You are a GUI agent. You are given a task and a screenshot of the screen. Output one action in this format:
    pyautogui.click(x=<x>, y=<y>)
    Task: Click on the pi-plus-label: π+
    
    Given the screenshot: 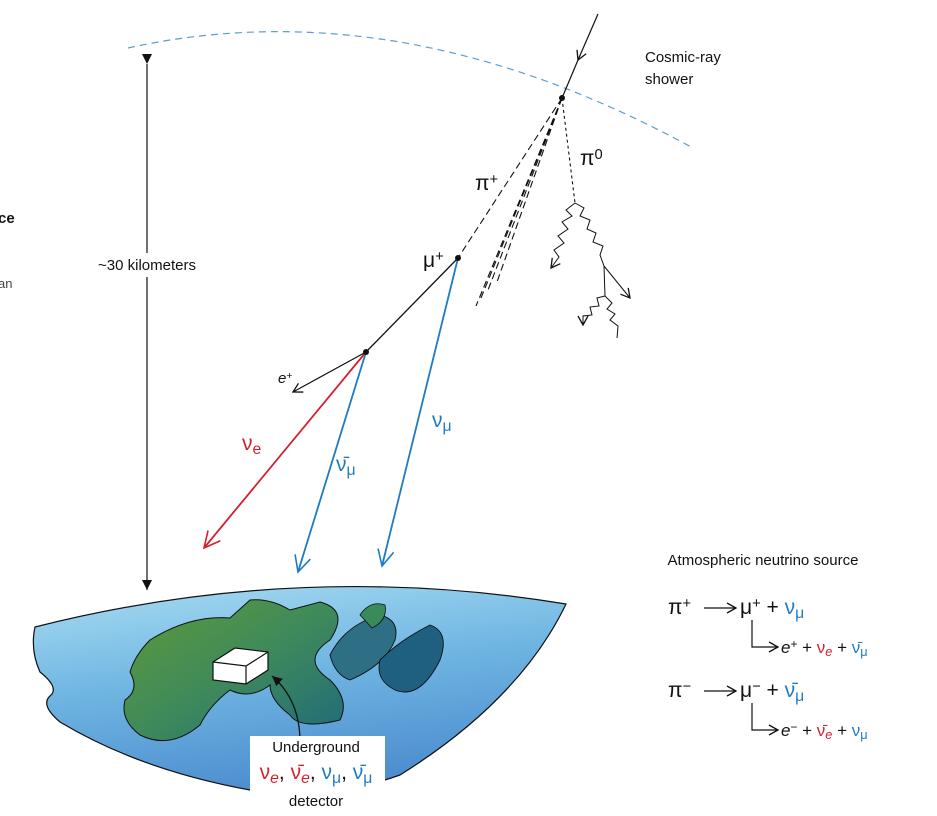 What is the action you would take?
    pyautogui.click(x=486, y=183)
    